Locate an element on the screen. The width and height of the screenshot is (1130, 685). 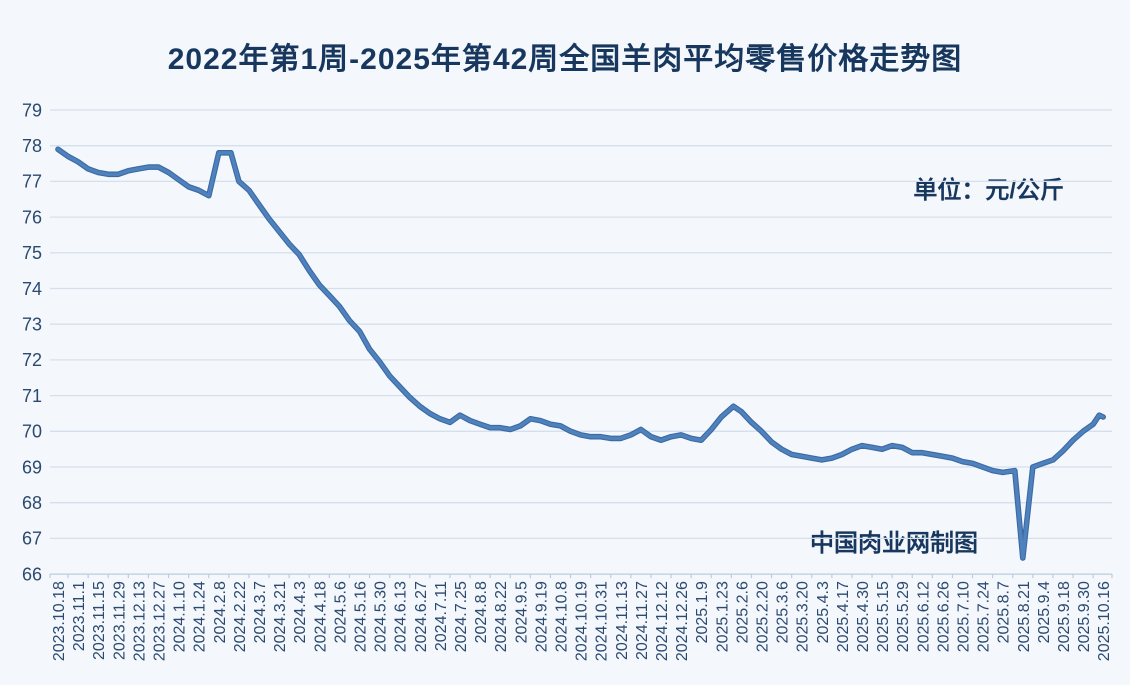
x-tick-label: 2025.5.15 is located at coordinates (883, 616).